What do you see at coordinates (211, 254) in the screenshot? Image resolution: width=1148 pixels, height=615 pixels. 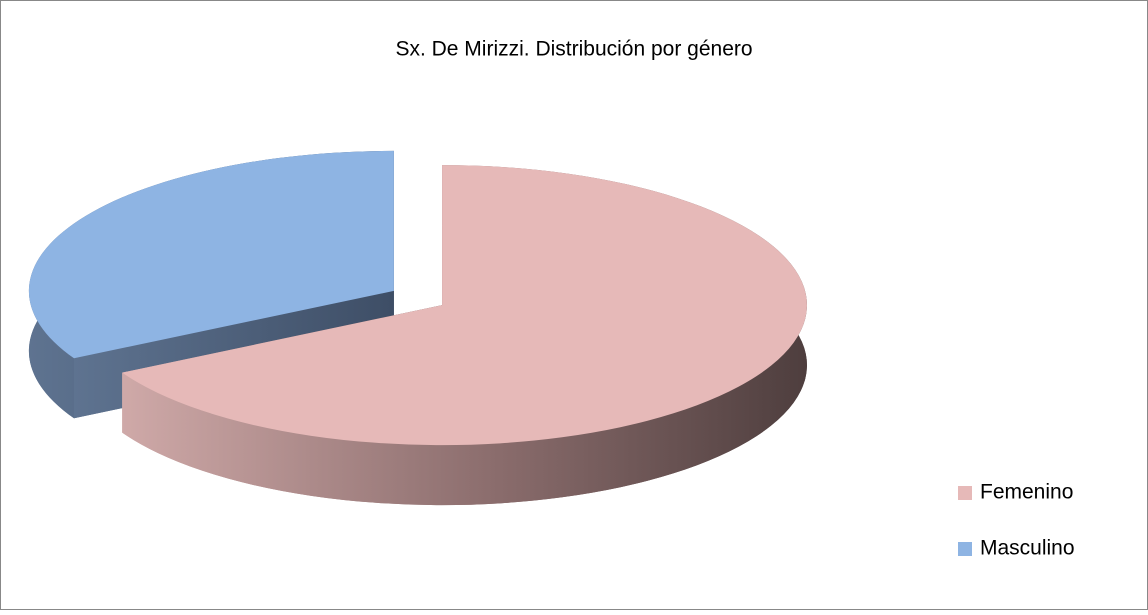 I see `slice-top` at bounding box center [211, 254].